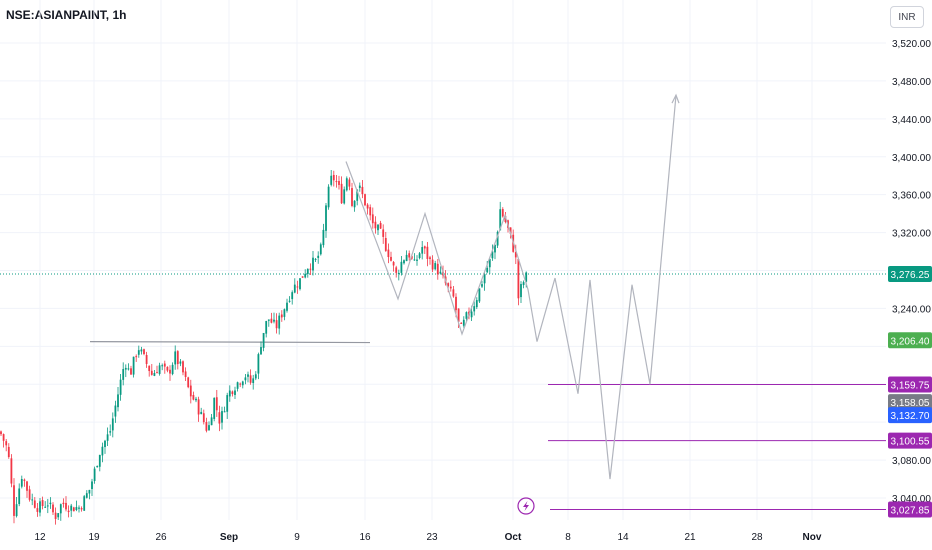 The height and width of the screenshot is (550, 932). Describe the element at coordinates (812, 537) in the screenshot. I see `x-tick-label: Nov` at that location.